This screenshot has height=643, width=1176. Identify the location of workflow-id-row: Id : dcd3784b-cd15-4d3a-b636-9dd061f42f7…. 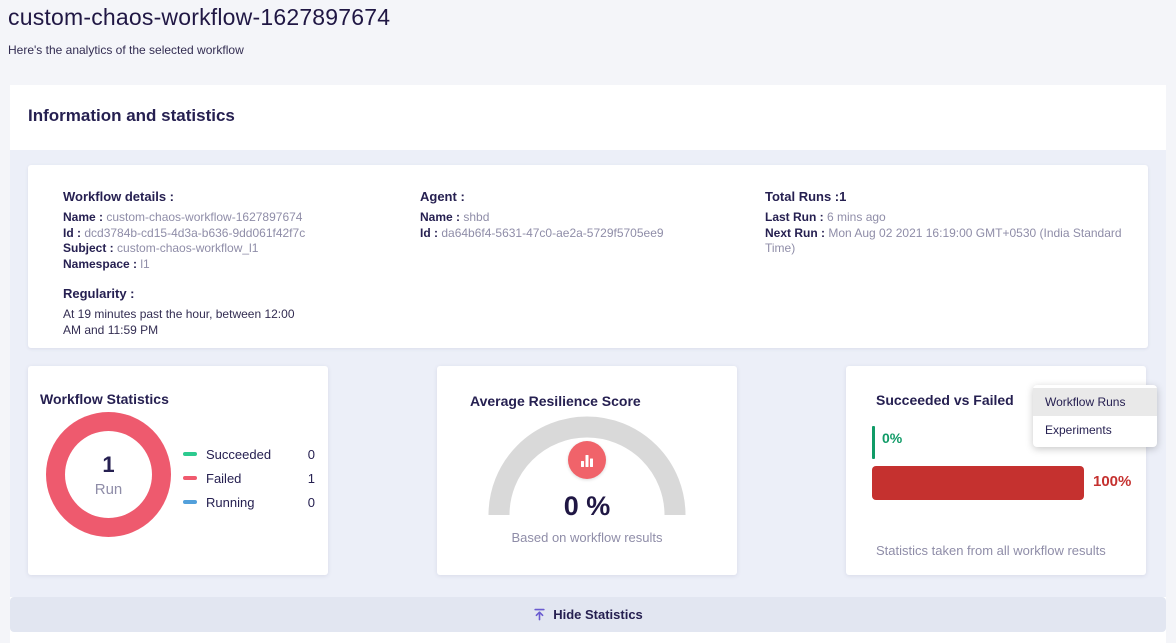
(184, 232).